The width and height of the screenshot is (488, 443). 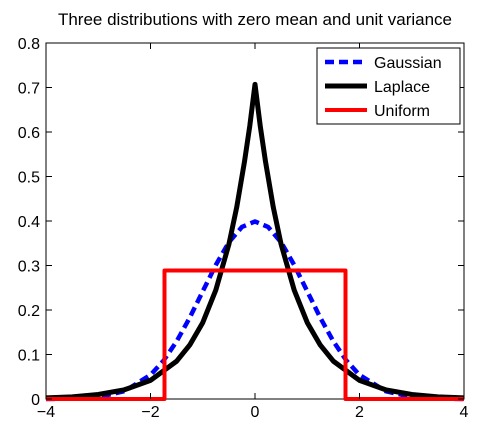 I want to click on x-tick-label: −4, so click(x=46, y=412).